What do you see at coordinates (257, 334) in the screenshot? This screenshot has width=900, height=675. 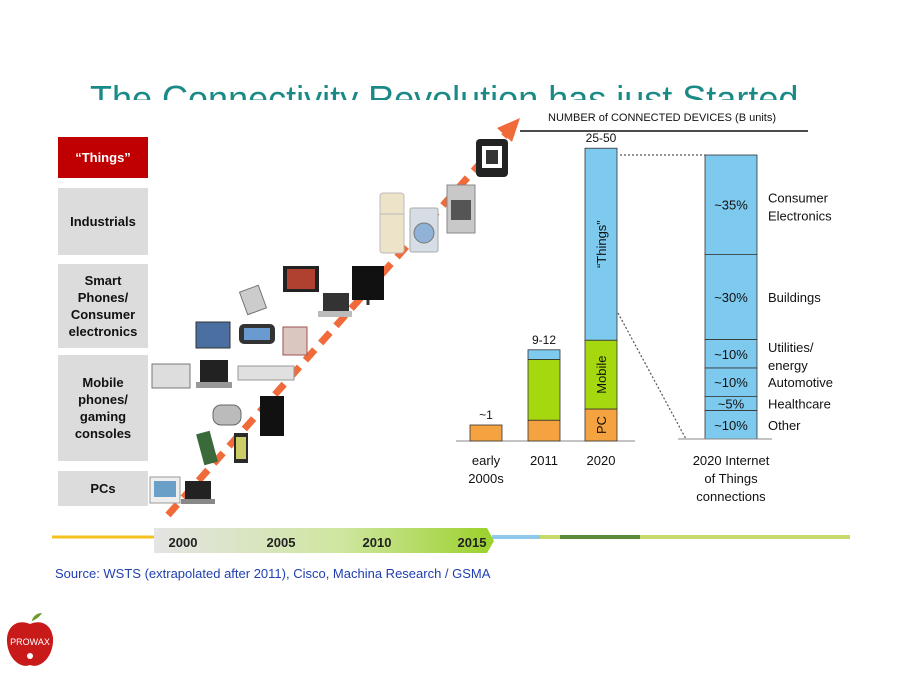 I see `phone-icon` at bounding box center [257, 334].